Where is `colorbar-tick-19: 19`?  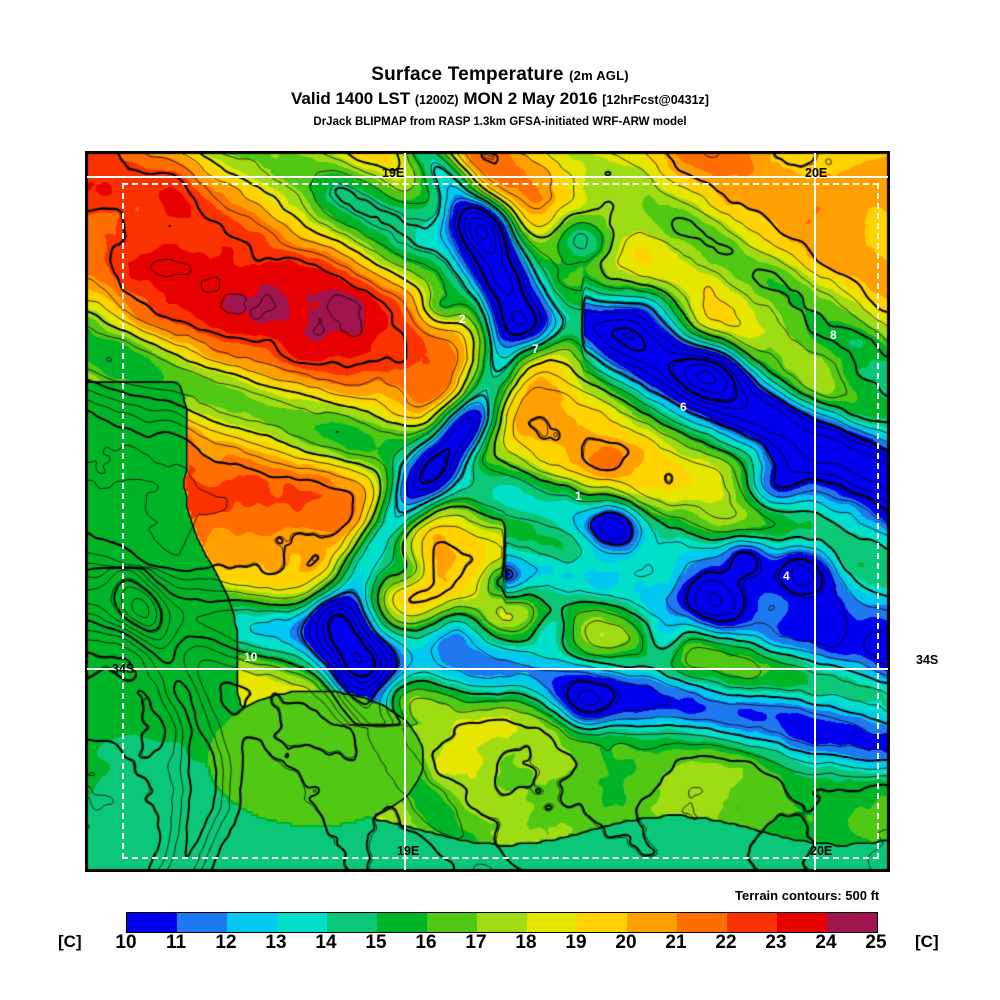 colorbar-tick-19: 19 is located at coordinates (576, 942).